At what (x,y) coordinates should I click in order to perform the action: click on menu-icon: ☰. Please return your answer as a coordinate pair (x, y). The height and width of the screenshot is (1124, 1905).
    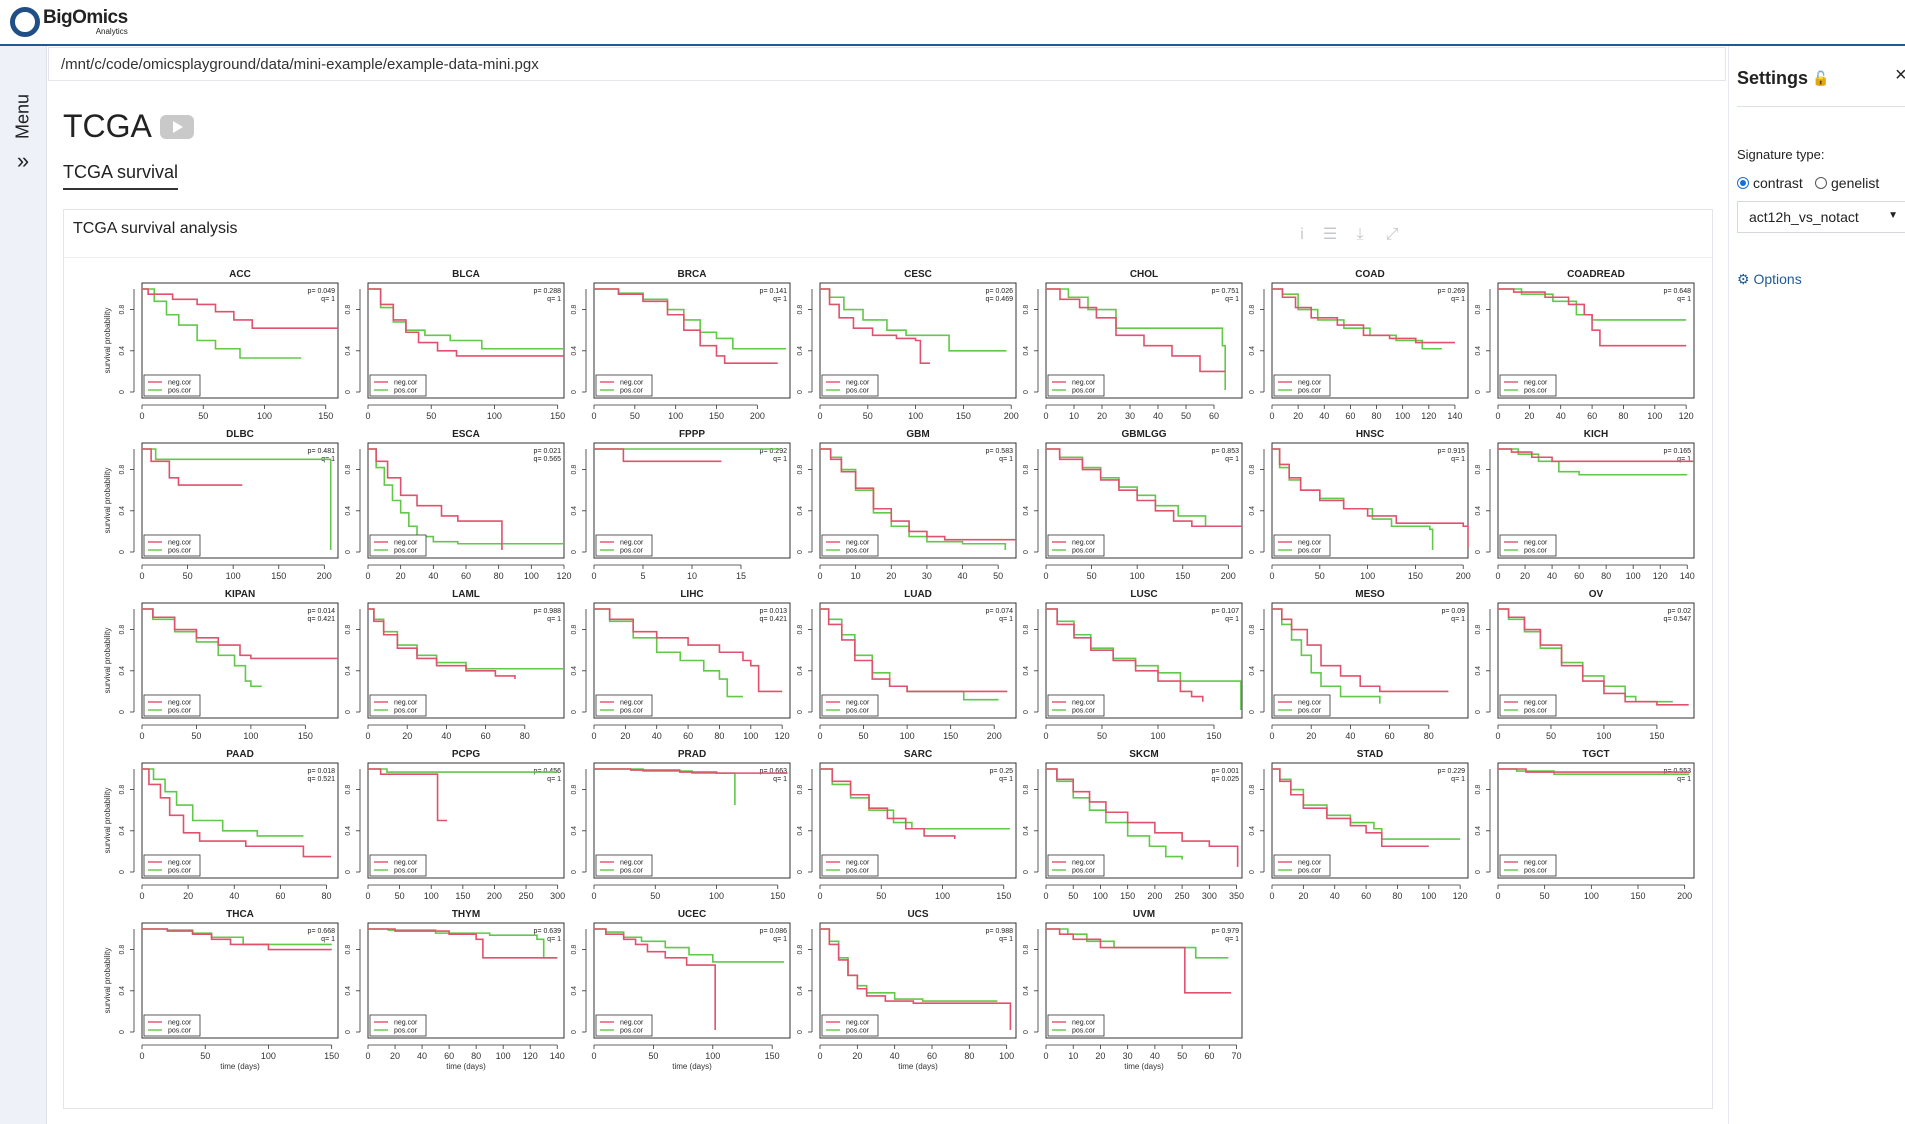
    Looking at the image, I should click on (1330, 234).